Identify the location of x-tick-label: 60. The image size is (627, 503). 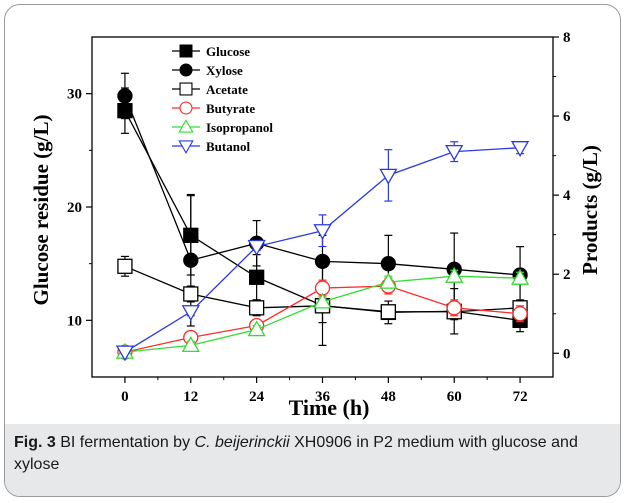
(454, 397).